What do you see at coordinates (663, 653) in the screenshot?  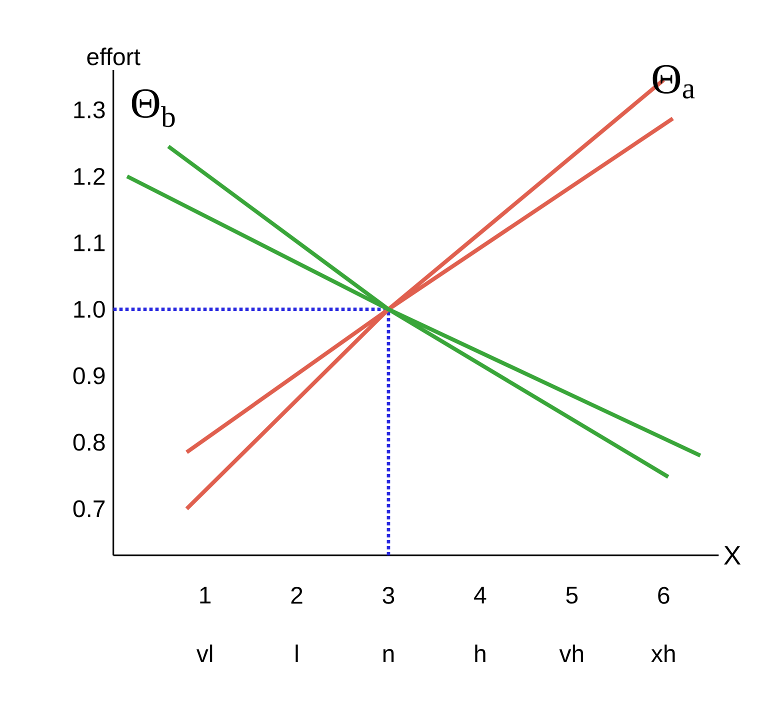 I see `text: xh` at bounding box center [663, 653].